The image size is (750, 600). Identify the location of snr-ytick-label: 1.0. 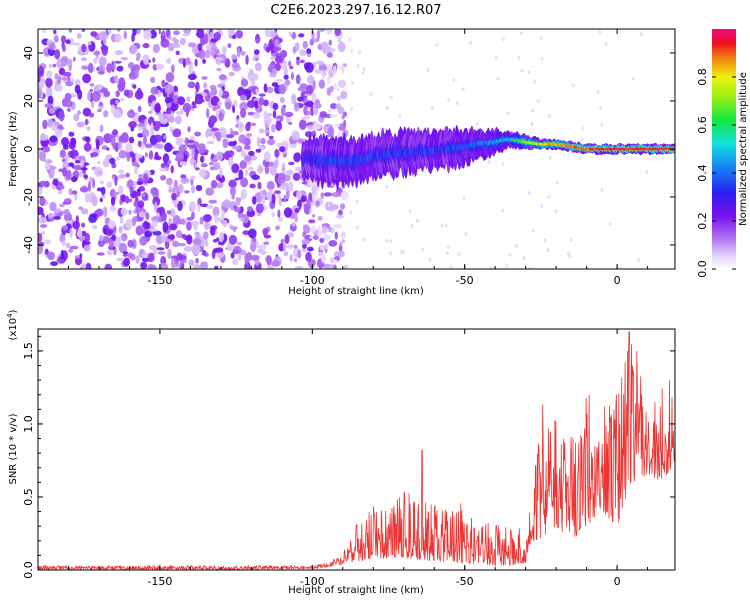
(28, 424).